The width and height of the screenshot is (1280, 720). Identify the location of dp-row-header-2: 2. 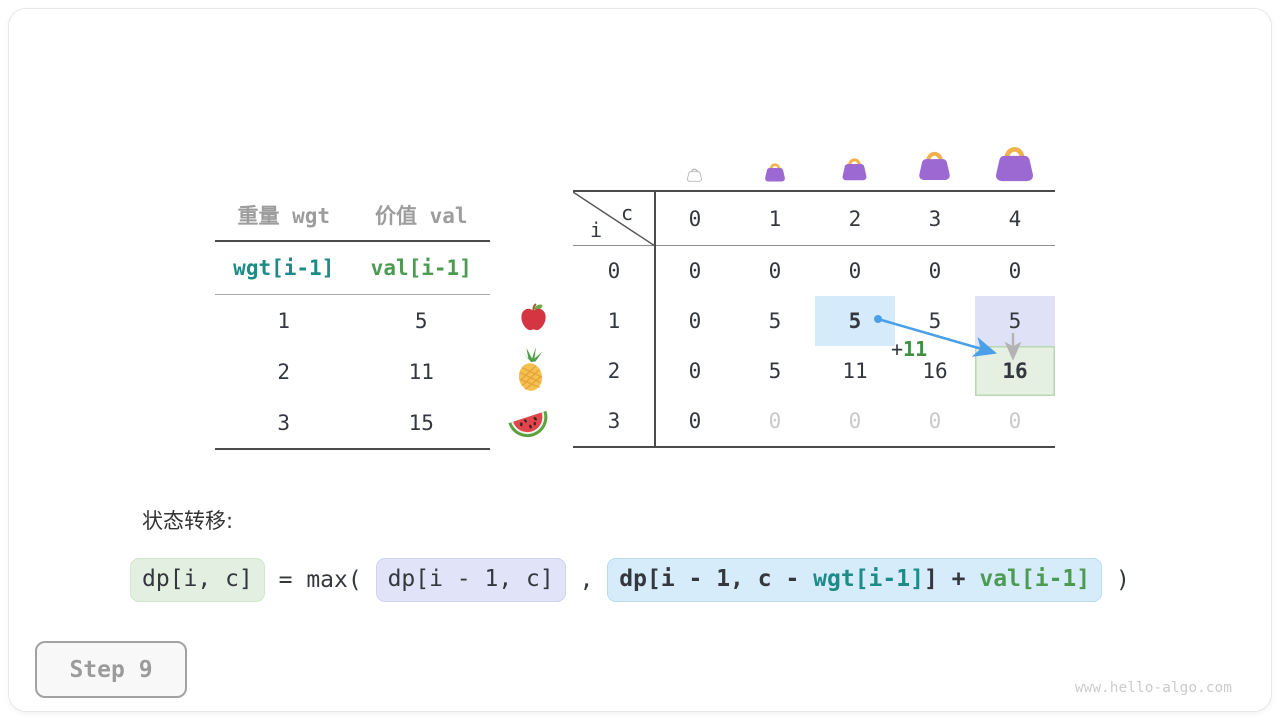
(614, 371).